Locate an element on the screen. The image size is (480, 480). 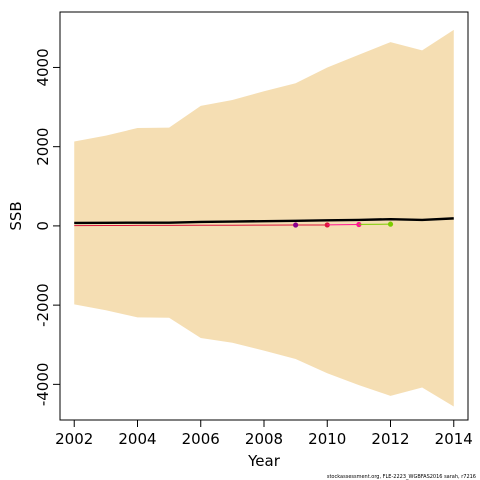
y-tick-label: 0 is located at coordinates (43, 226).